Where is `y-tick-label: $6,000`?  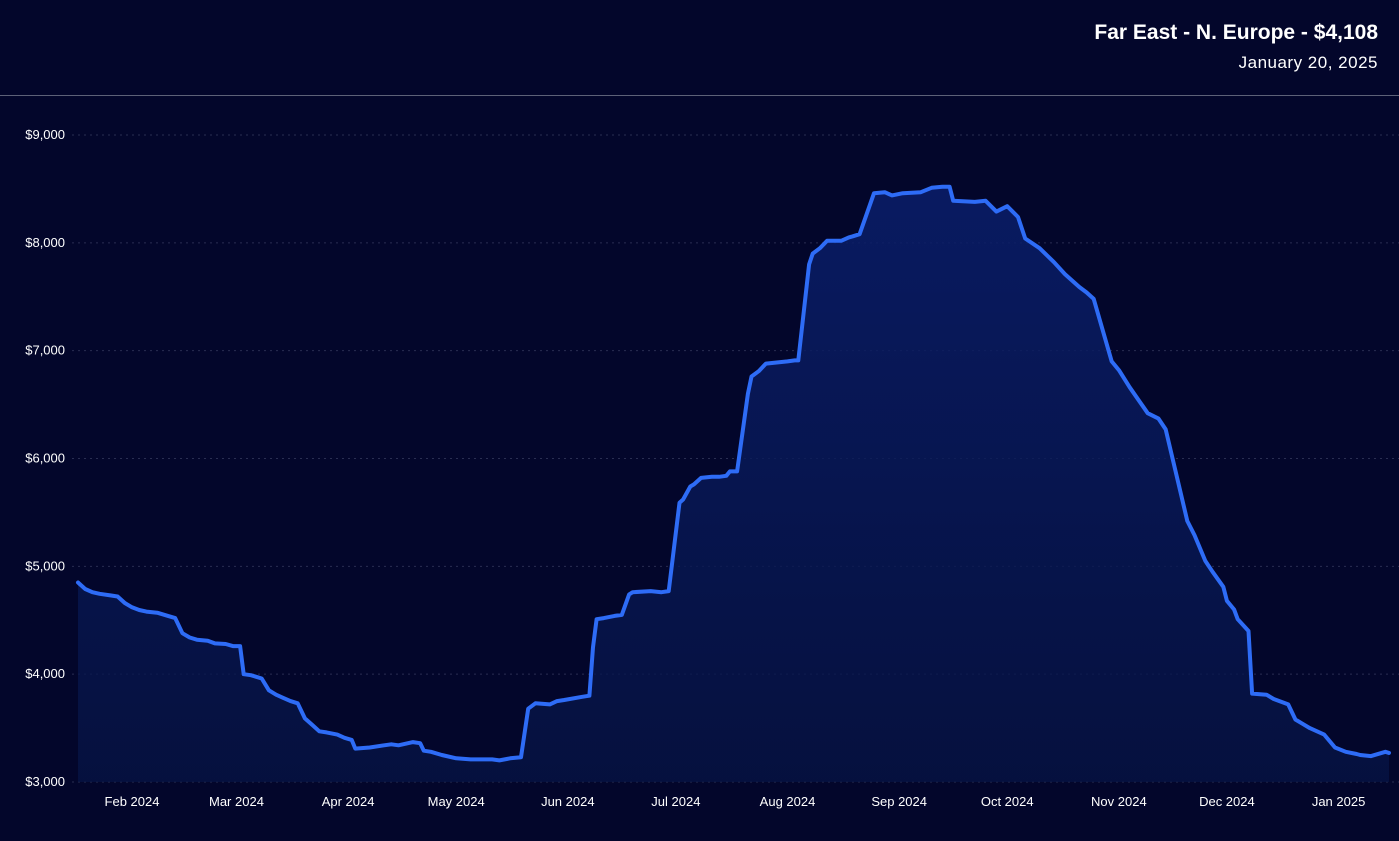
y-tick-label: $6,000 is located at coordinates (45, 458).